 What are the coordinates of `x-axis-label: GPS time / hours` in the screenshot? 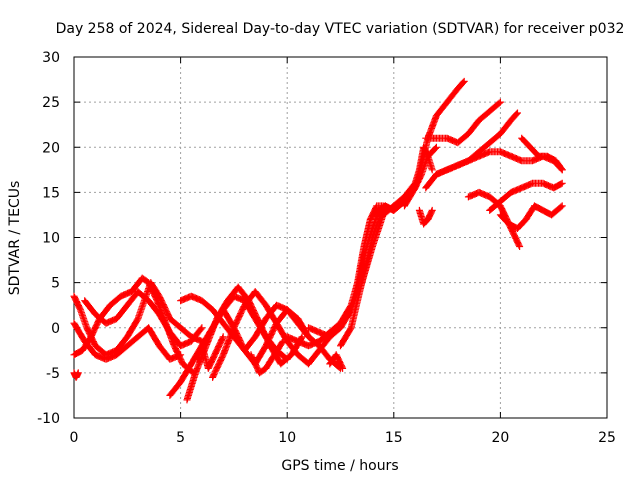 It's located at (339, 466).